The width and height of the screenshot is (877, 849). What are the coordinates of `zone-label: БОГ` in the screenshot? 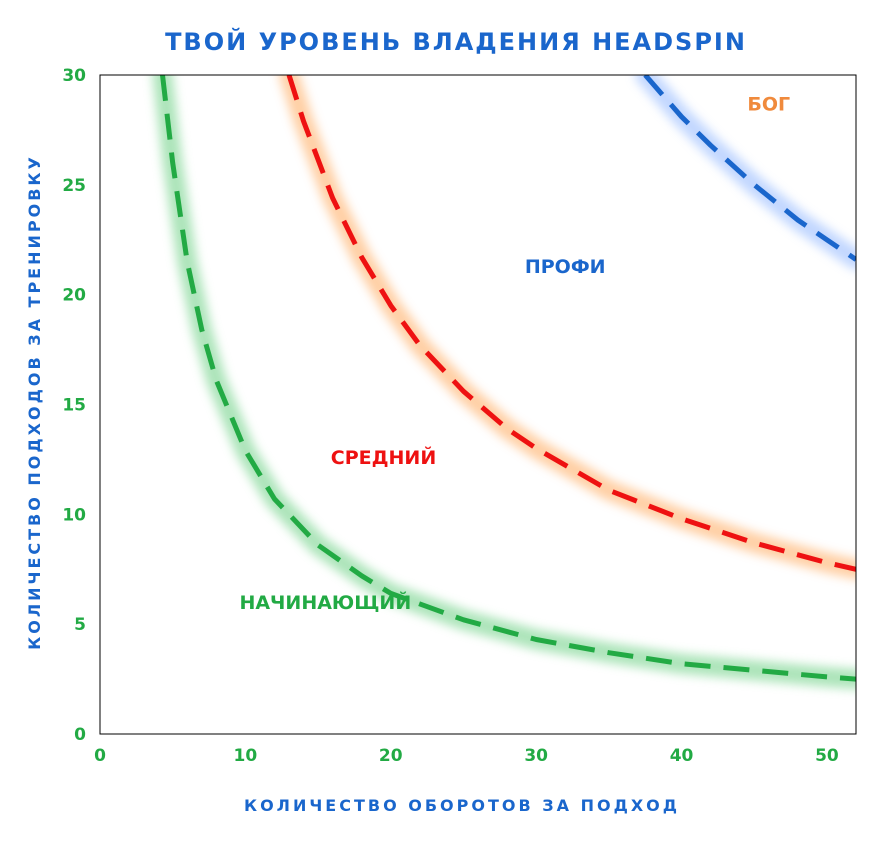 It's located at (768, 105).